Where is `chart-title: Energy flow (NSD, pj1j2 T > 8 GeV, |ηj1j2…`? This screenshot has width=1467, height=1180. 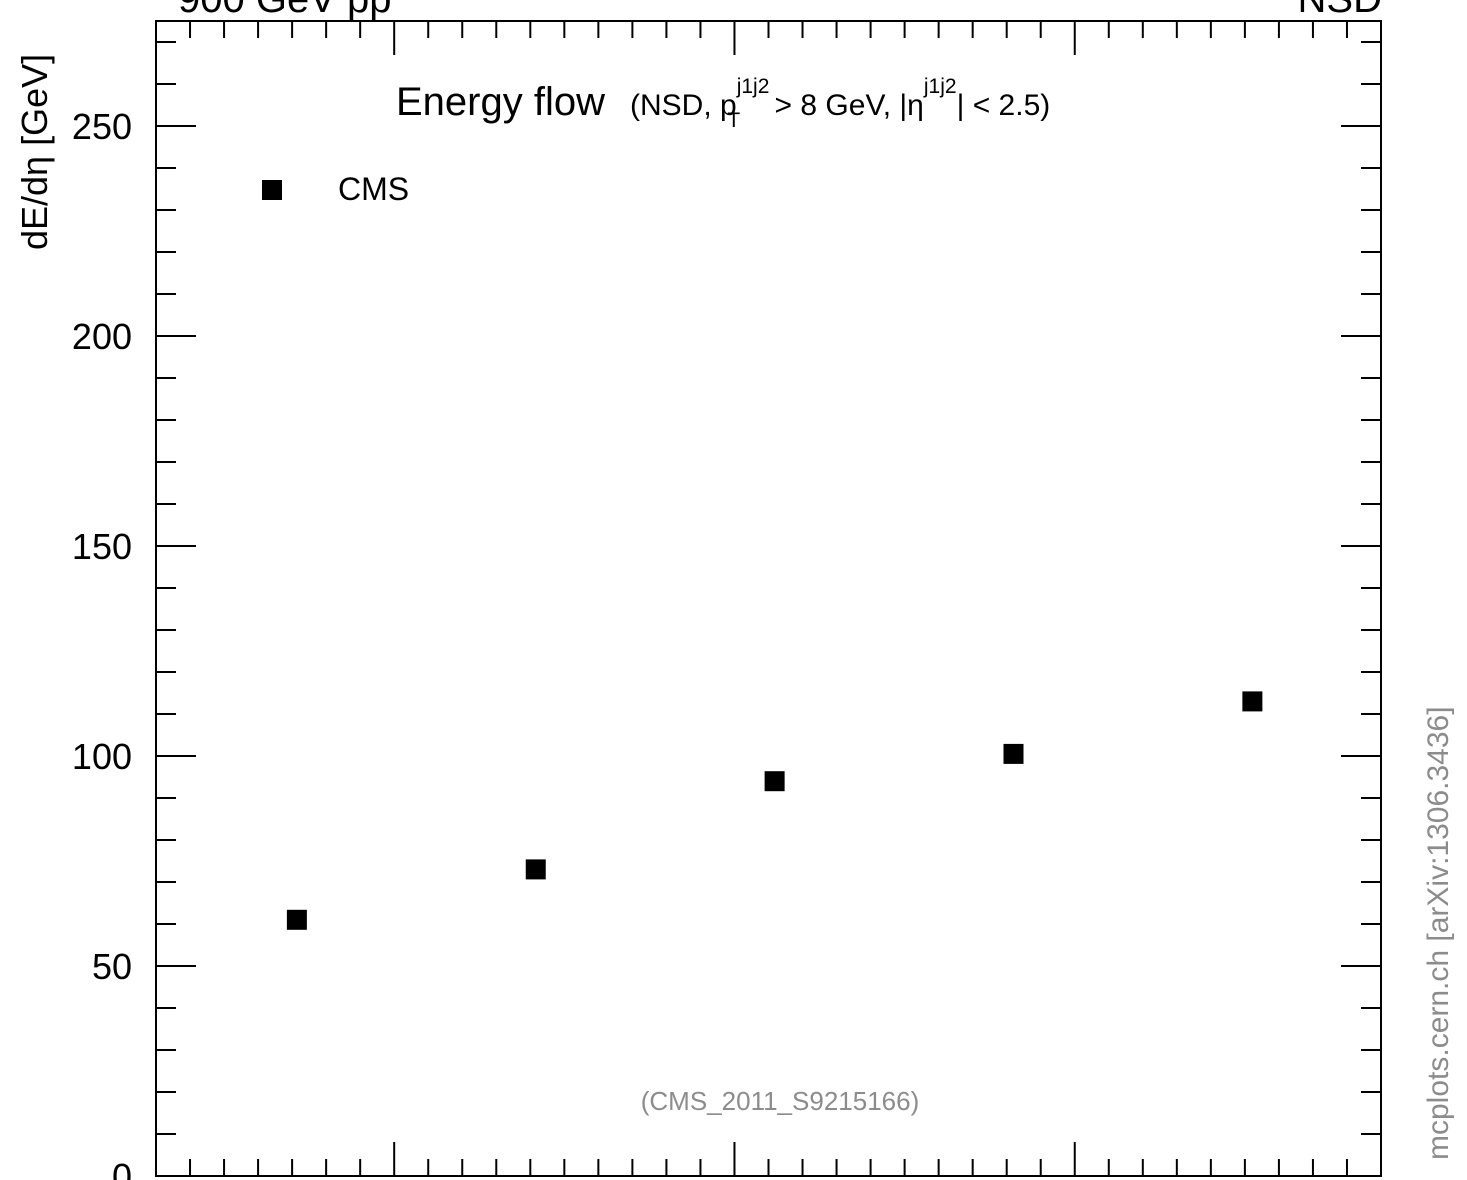 chart-title: Energy flow (NSD, pj1j2 T > 8 GeV, |ηj1j2… is located at coordinates (723, 103).